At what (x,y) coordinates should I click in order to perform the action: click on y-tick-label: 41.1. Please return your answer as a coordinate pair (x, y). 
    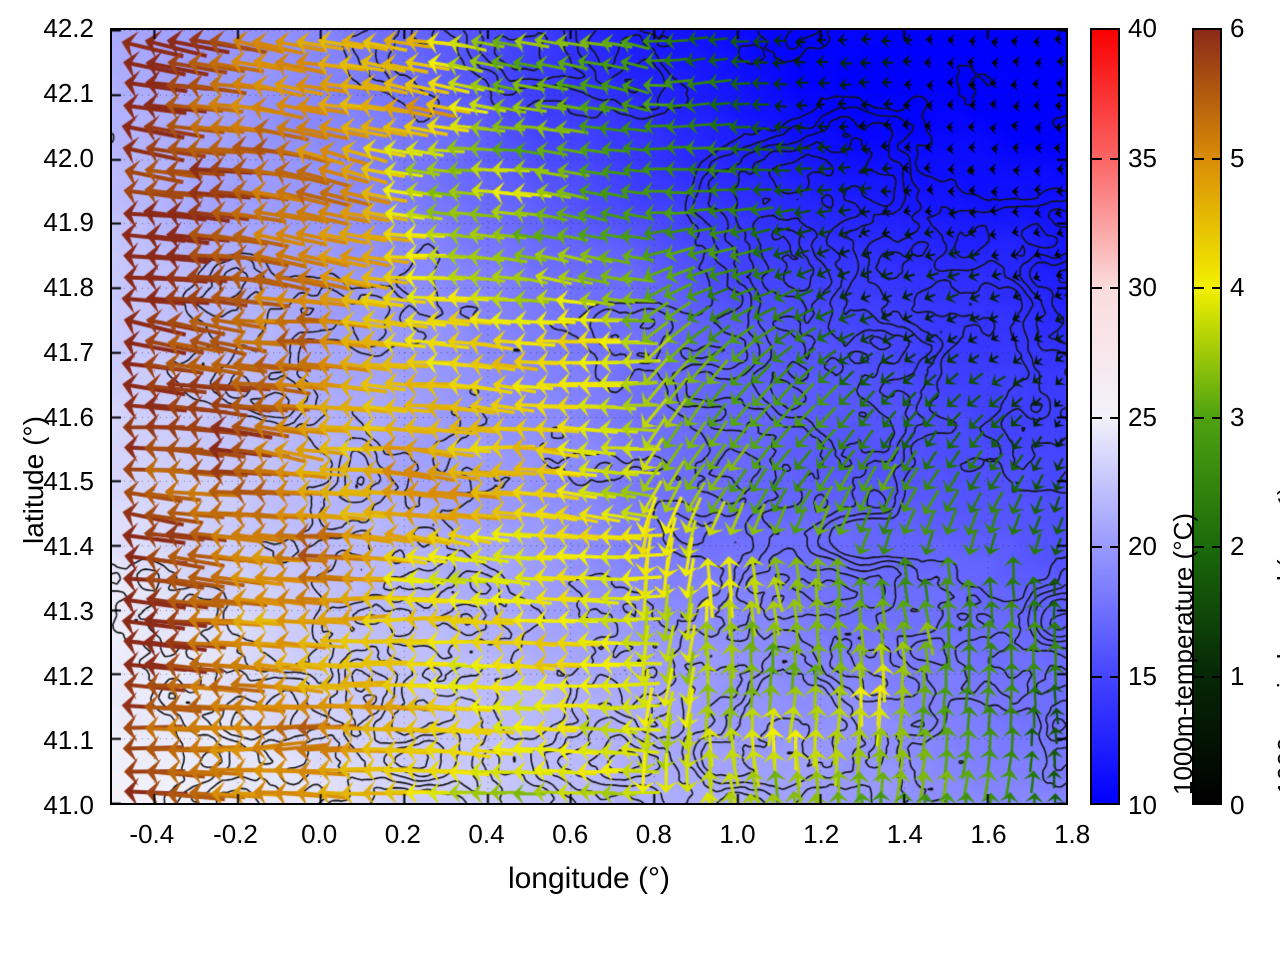
    Looking at the image, I should click on (68, 740).